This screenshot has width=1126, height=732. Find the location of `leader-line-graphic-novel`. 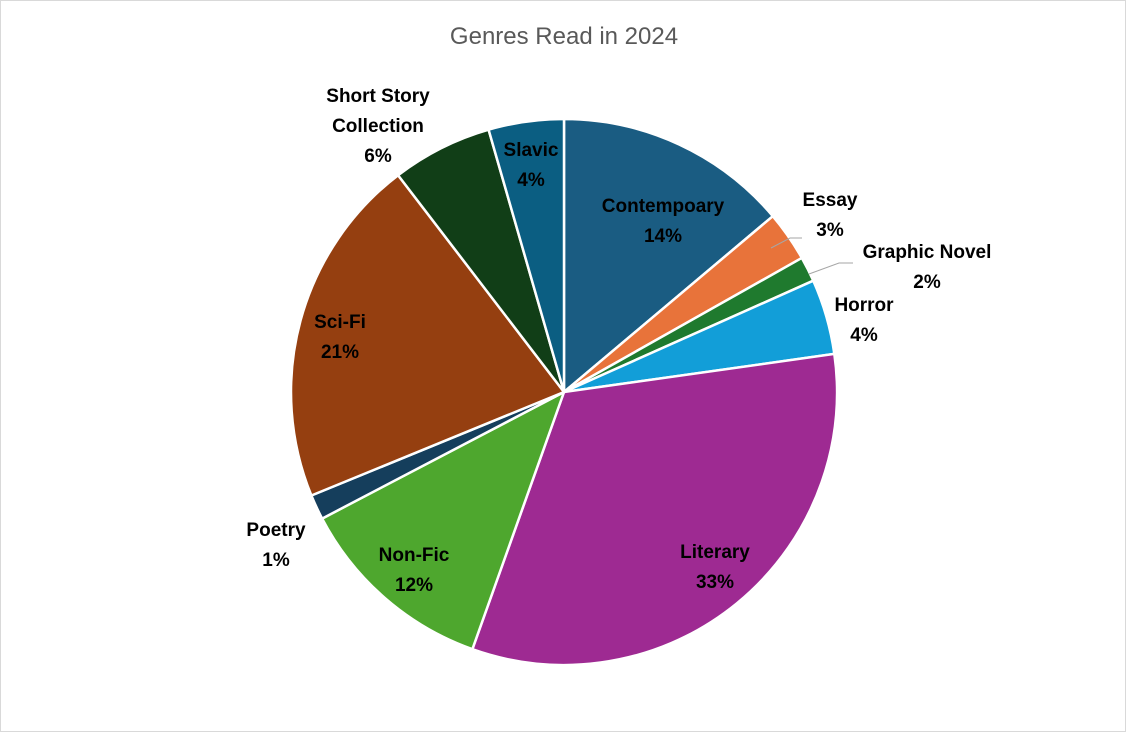

leader-line-graphic-novel is located at coordinates (830, 268).